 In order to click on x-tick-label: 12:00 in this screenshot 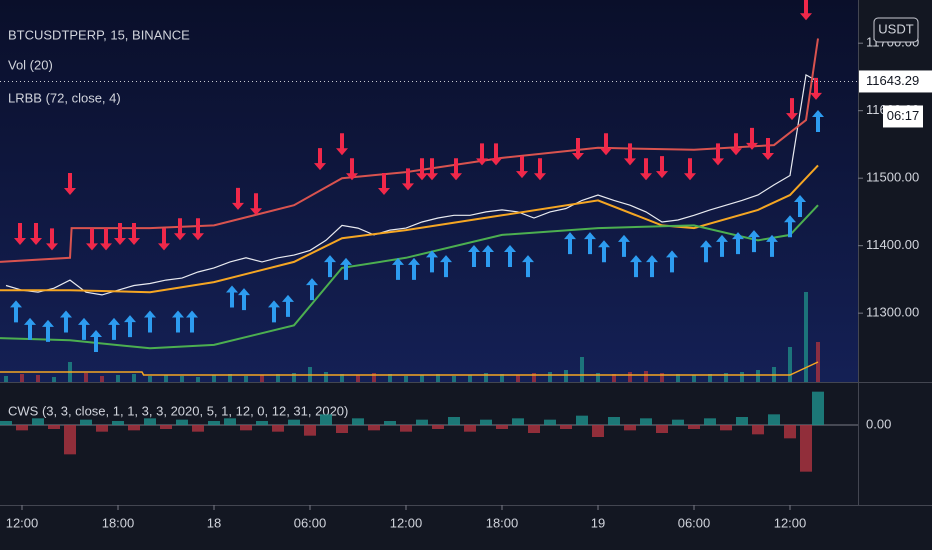, I will do `click(22, 522)`.